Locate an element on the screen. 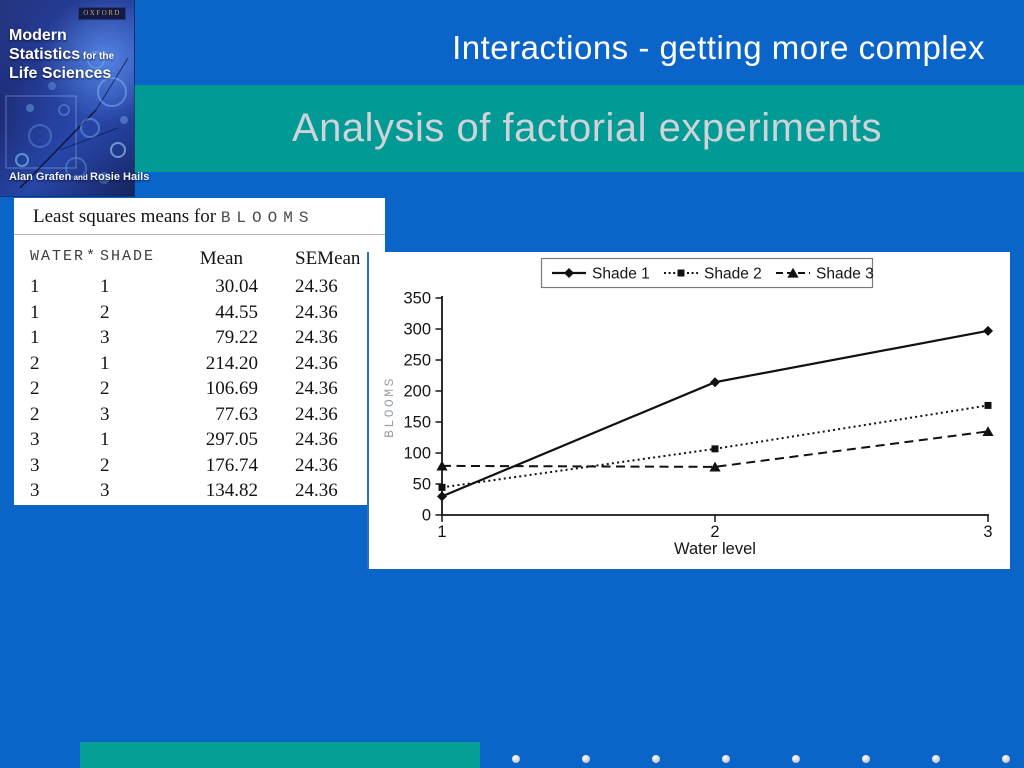 This screenshot has width=1024, height=768. svg-text: 200 is located at coordinates (417, 392).